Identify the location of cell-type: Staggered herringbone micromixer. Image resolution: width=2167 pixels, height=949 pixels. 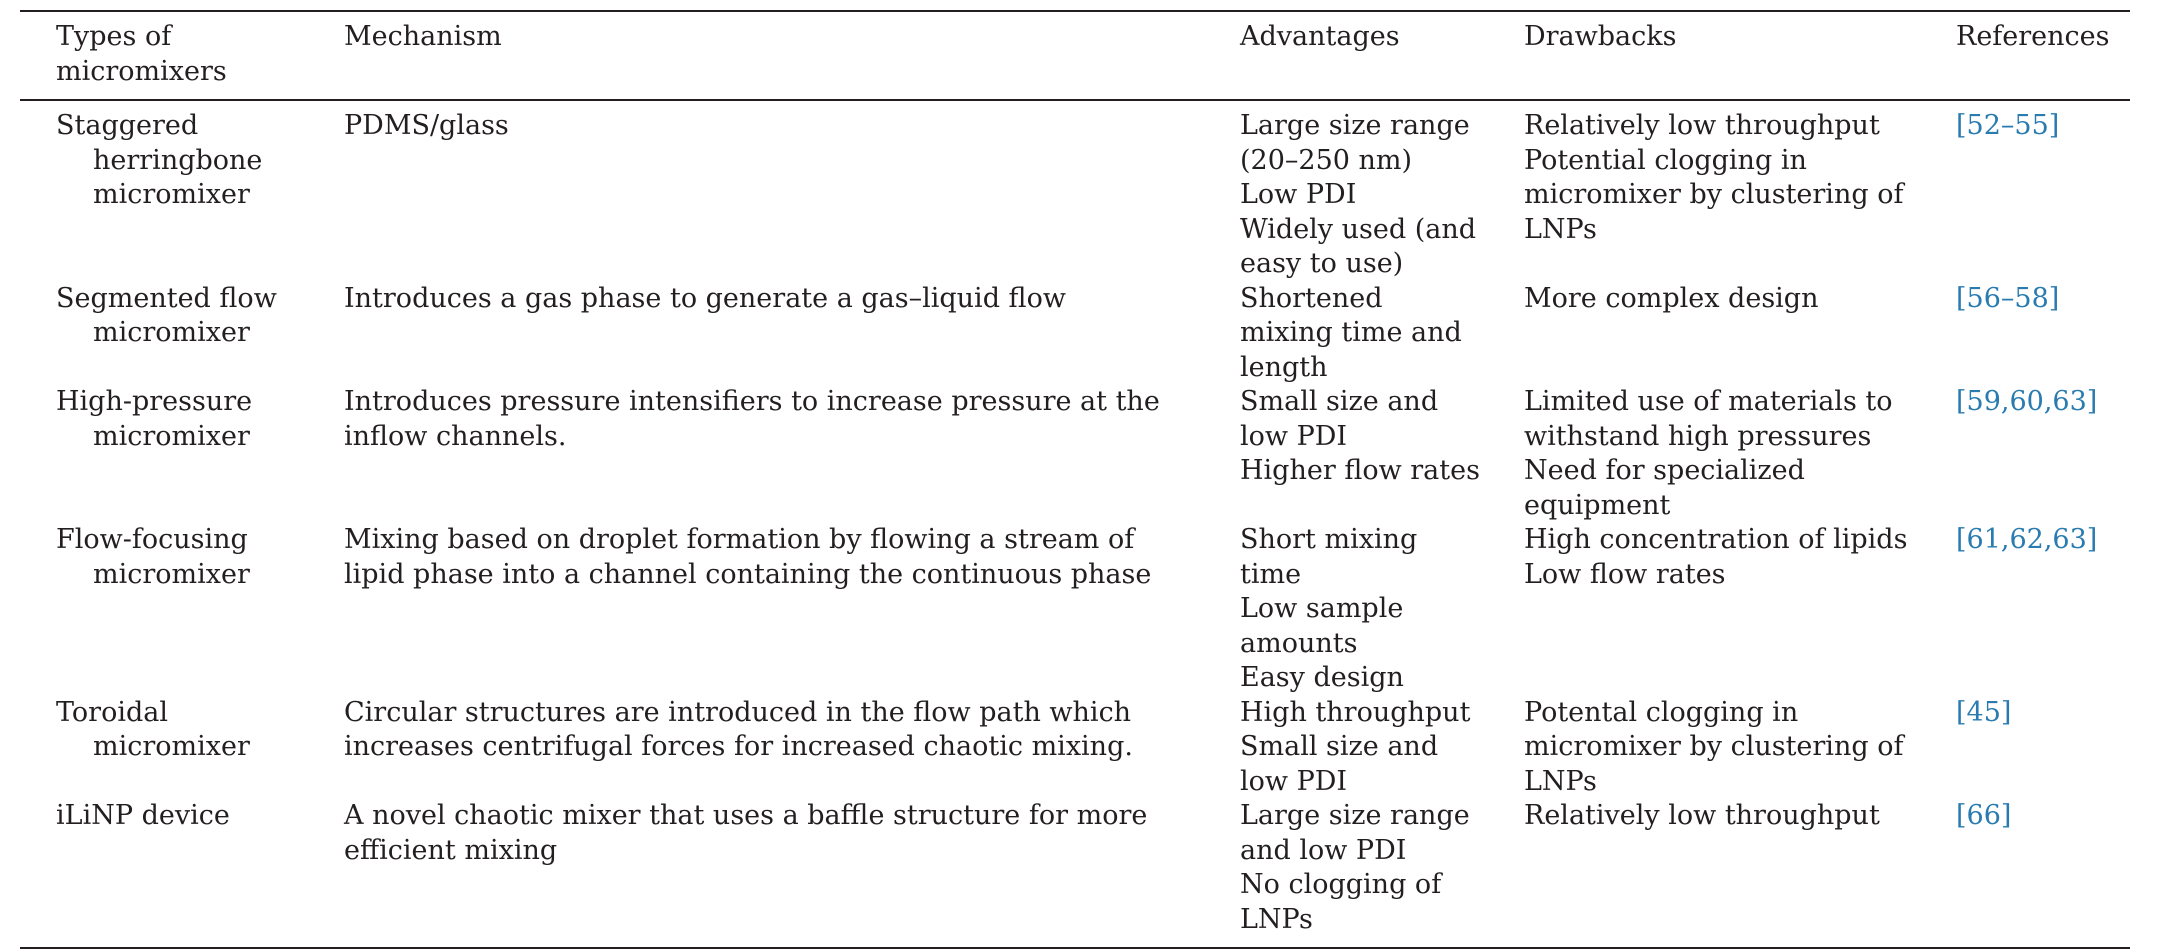
(164, 191).